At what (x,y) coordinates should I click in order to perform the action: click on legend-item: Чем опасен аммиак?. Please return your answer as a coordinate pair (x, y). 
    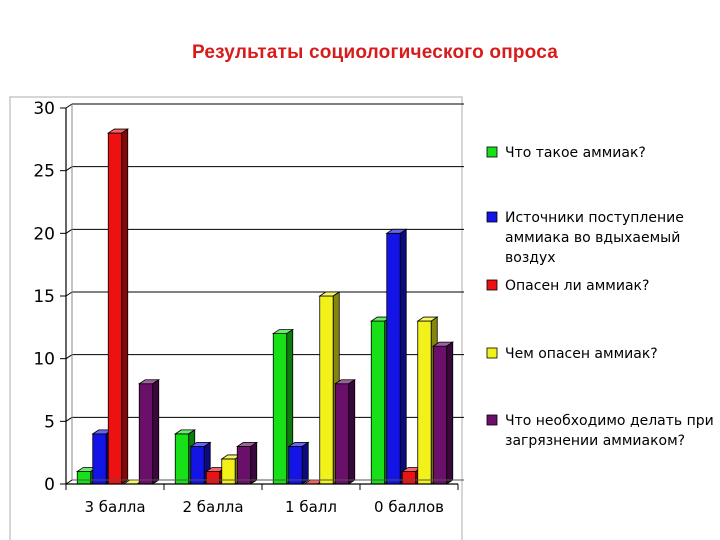
    Looking at the image, I should click on (572, 354).